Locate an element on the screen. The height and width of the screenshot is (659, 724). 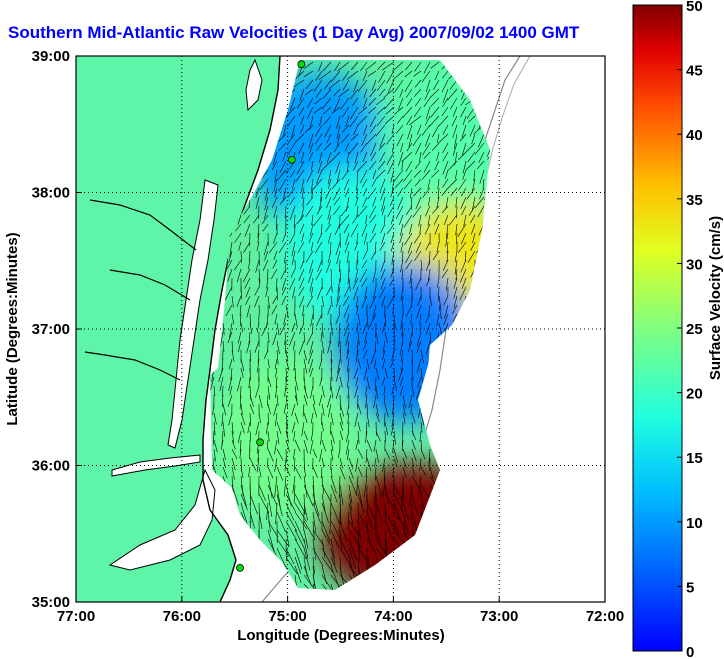
colorbar-tick-label: 15 is located at coordinates (694, 458).